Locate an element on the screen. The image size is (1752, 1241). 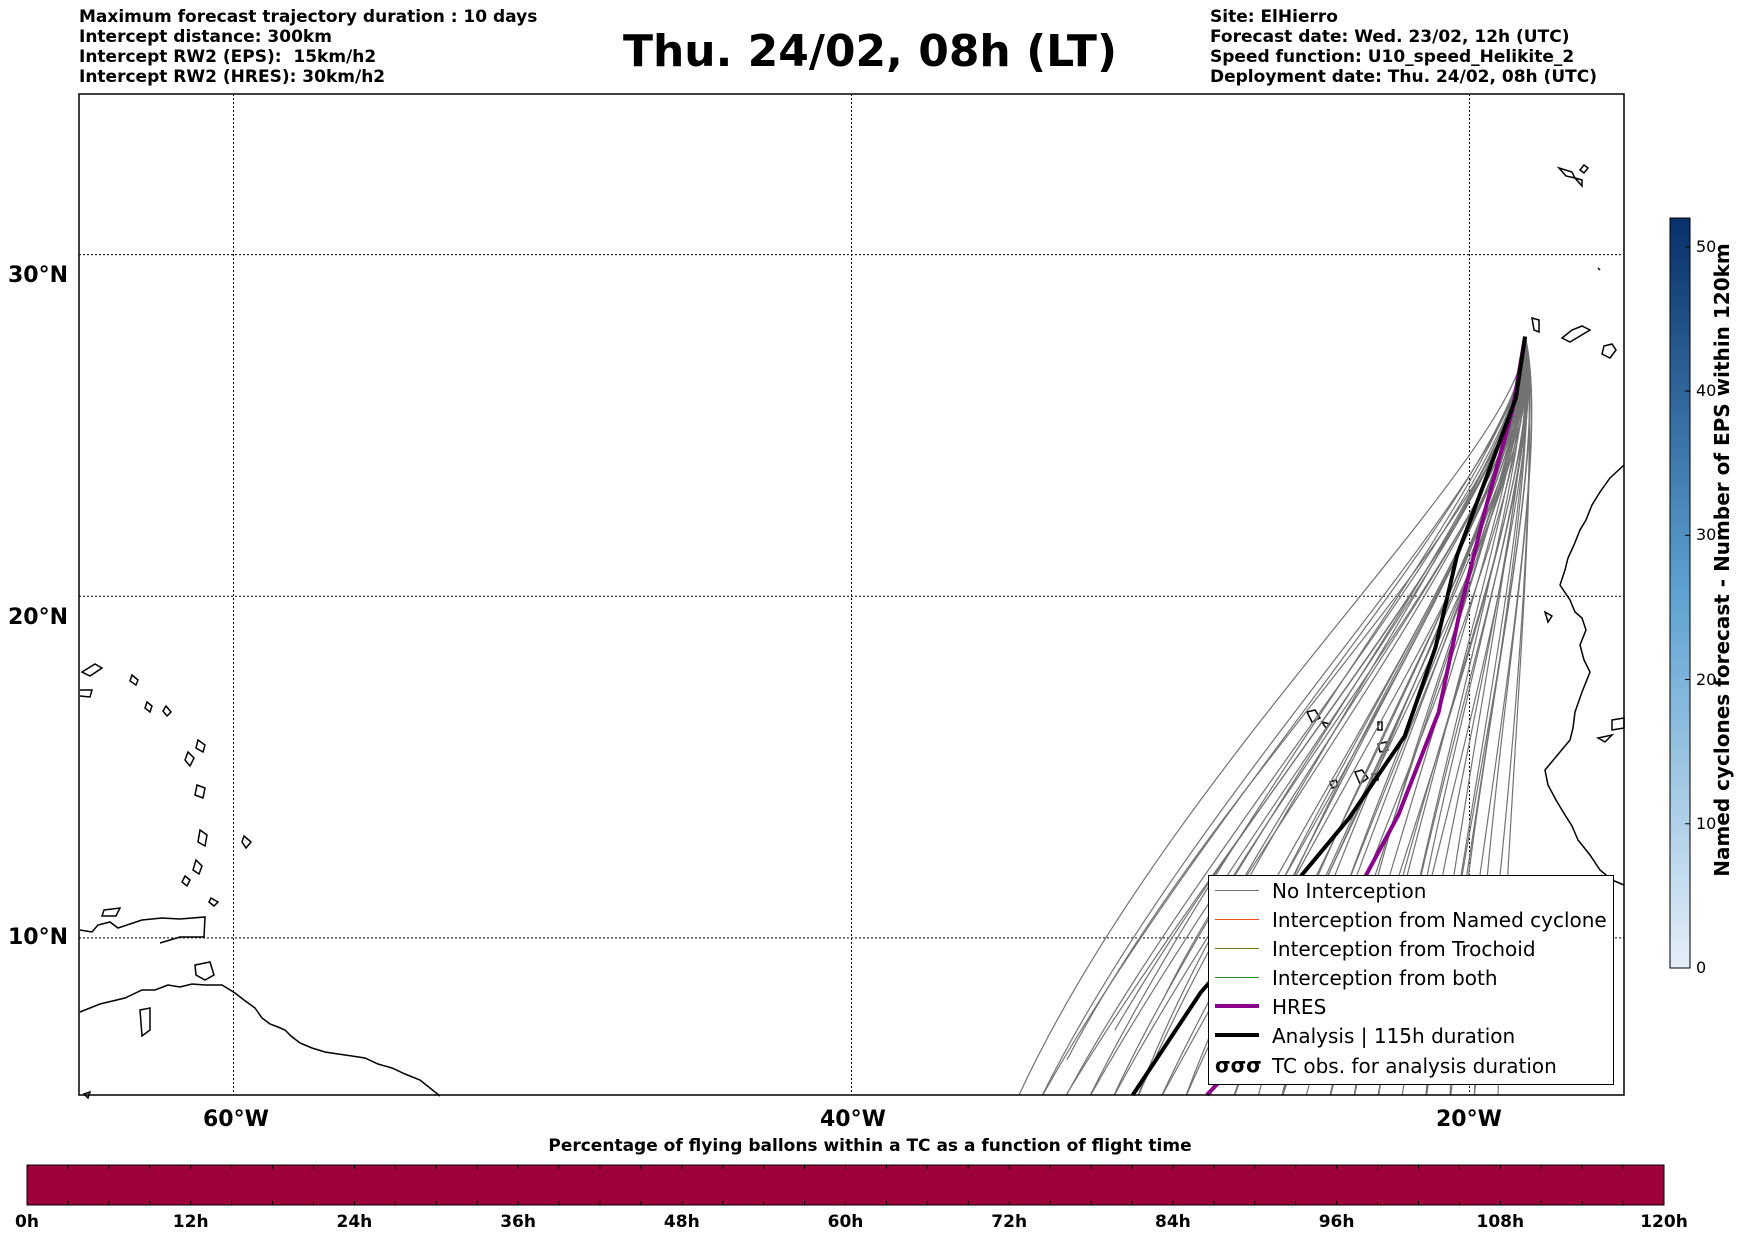
legend-item-named-cyclone: Interception from Named cyclone is located at coordinates (1411, 919).